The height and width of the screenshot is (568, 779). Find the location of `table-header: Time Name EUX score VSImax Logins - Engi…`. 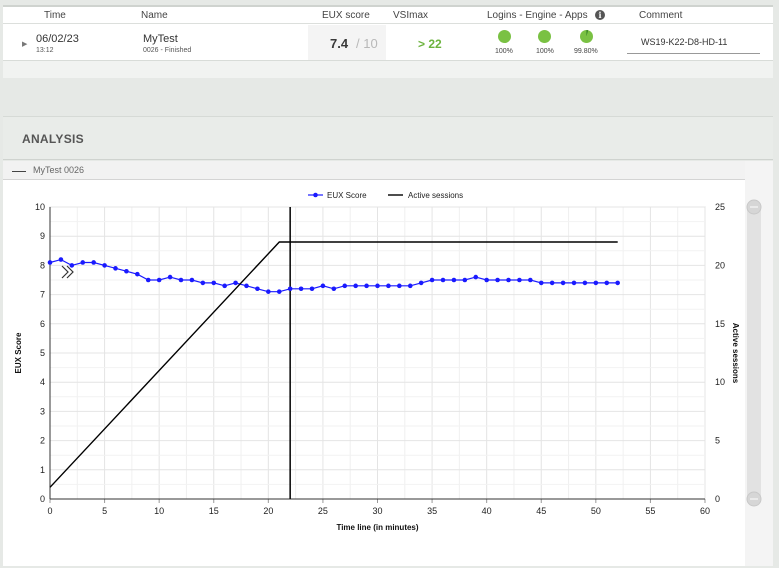

table-header: Time Name EUX score VSImax Logins - Engi… is located at coordinates (388, 15).